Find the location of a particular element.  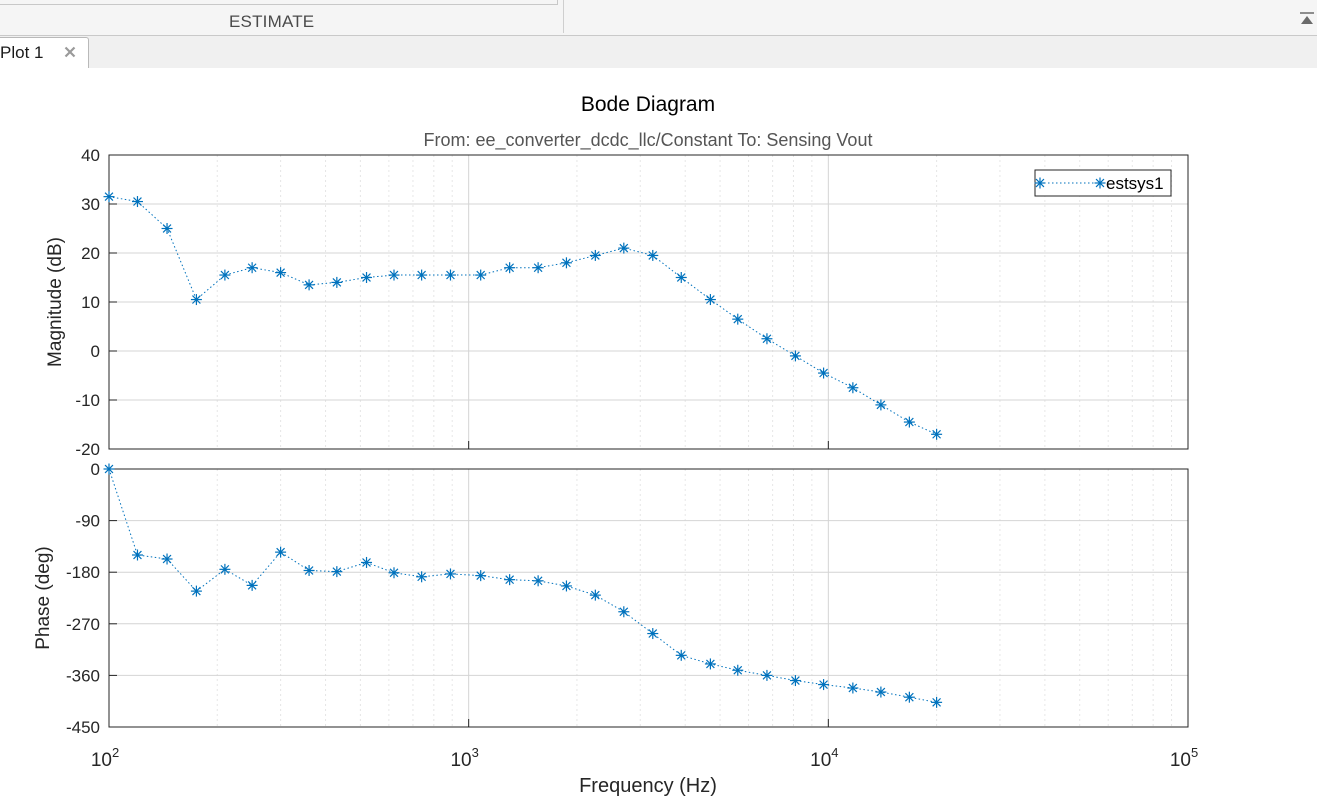

x-tick-label: 10⁵ is located at coordinates (1184, 758).